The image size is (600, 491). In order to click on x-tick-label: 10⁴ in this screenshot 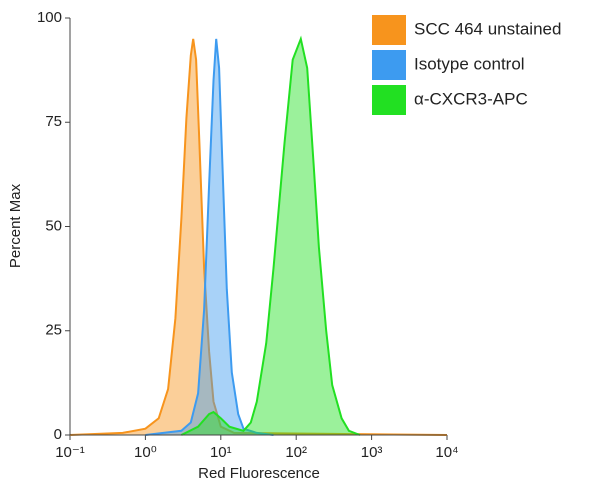, I will do `click(446, 452)`.